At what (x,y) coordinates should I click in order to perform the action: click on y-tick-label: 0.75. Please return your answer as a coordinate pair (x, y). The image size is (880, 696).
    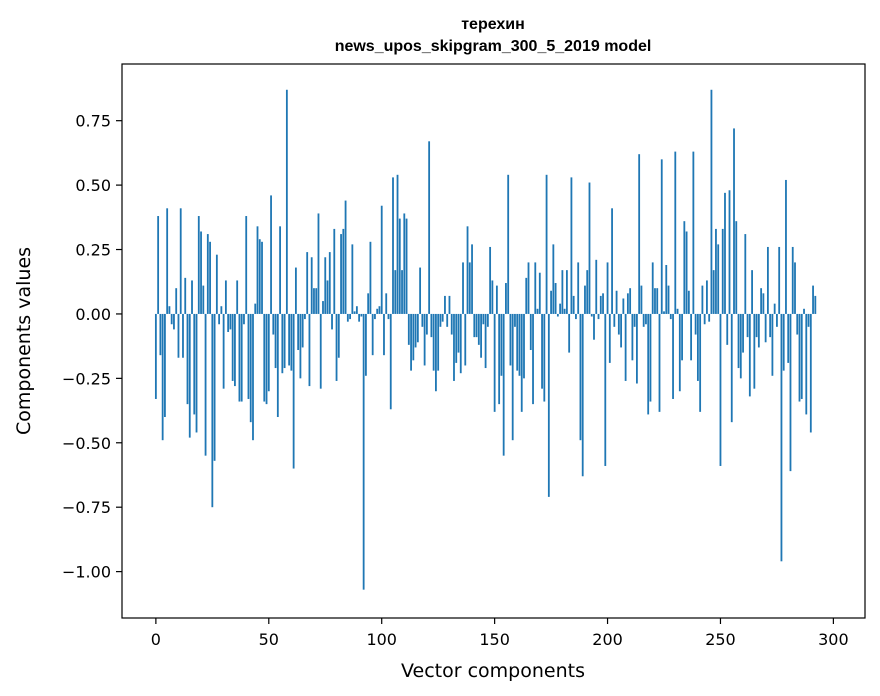
    Looking at the image, I should click on (93, 121).